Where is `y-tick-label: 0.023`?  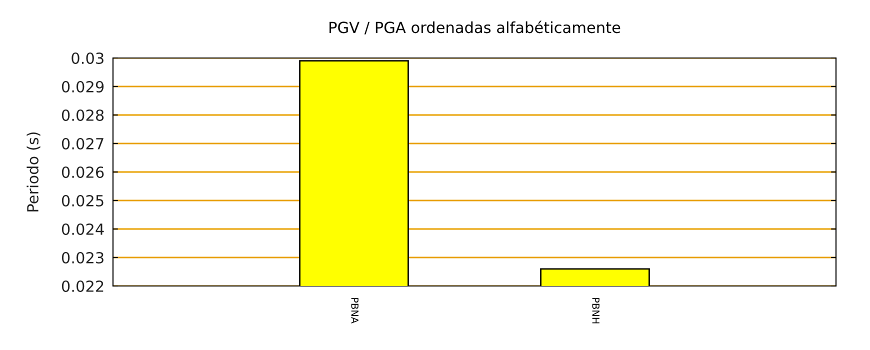
y-tick-label: 0.023 is located at coordinates (83, 258).